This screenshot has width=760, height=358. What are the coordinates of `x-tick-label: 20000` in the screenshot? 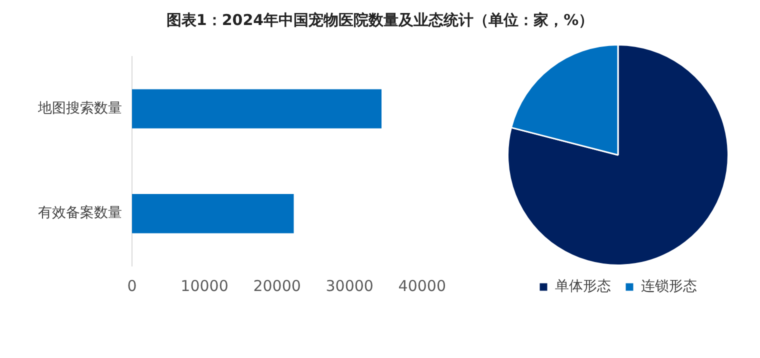 It's located at (277, 285).